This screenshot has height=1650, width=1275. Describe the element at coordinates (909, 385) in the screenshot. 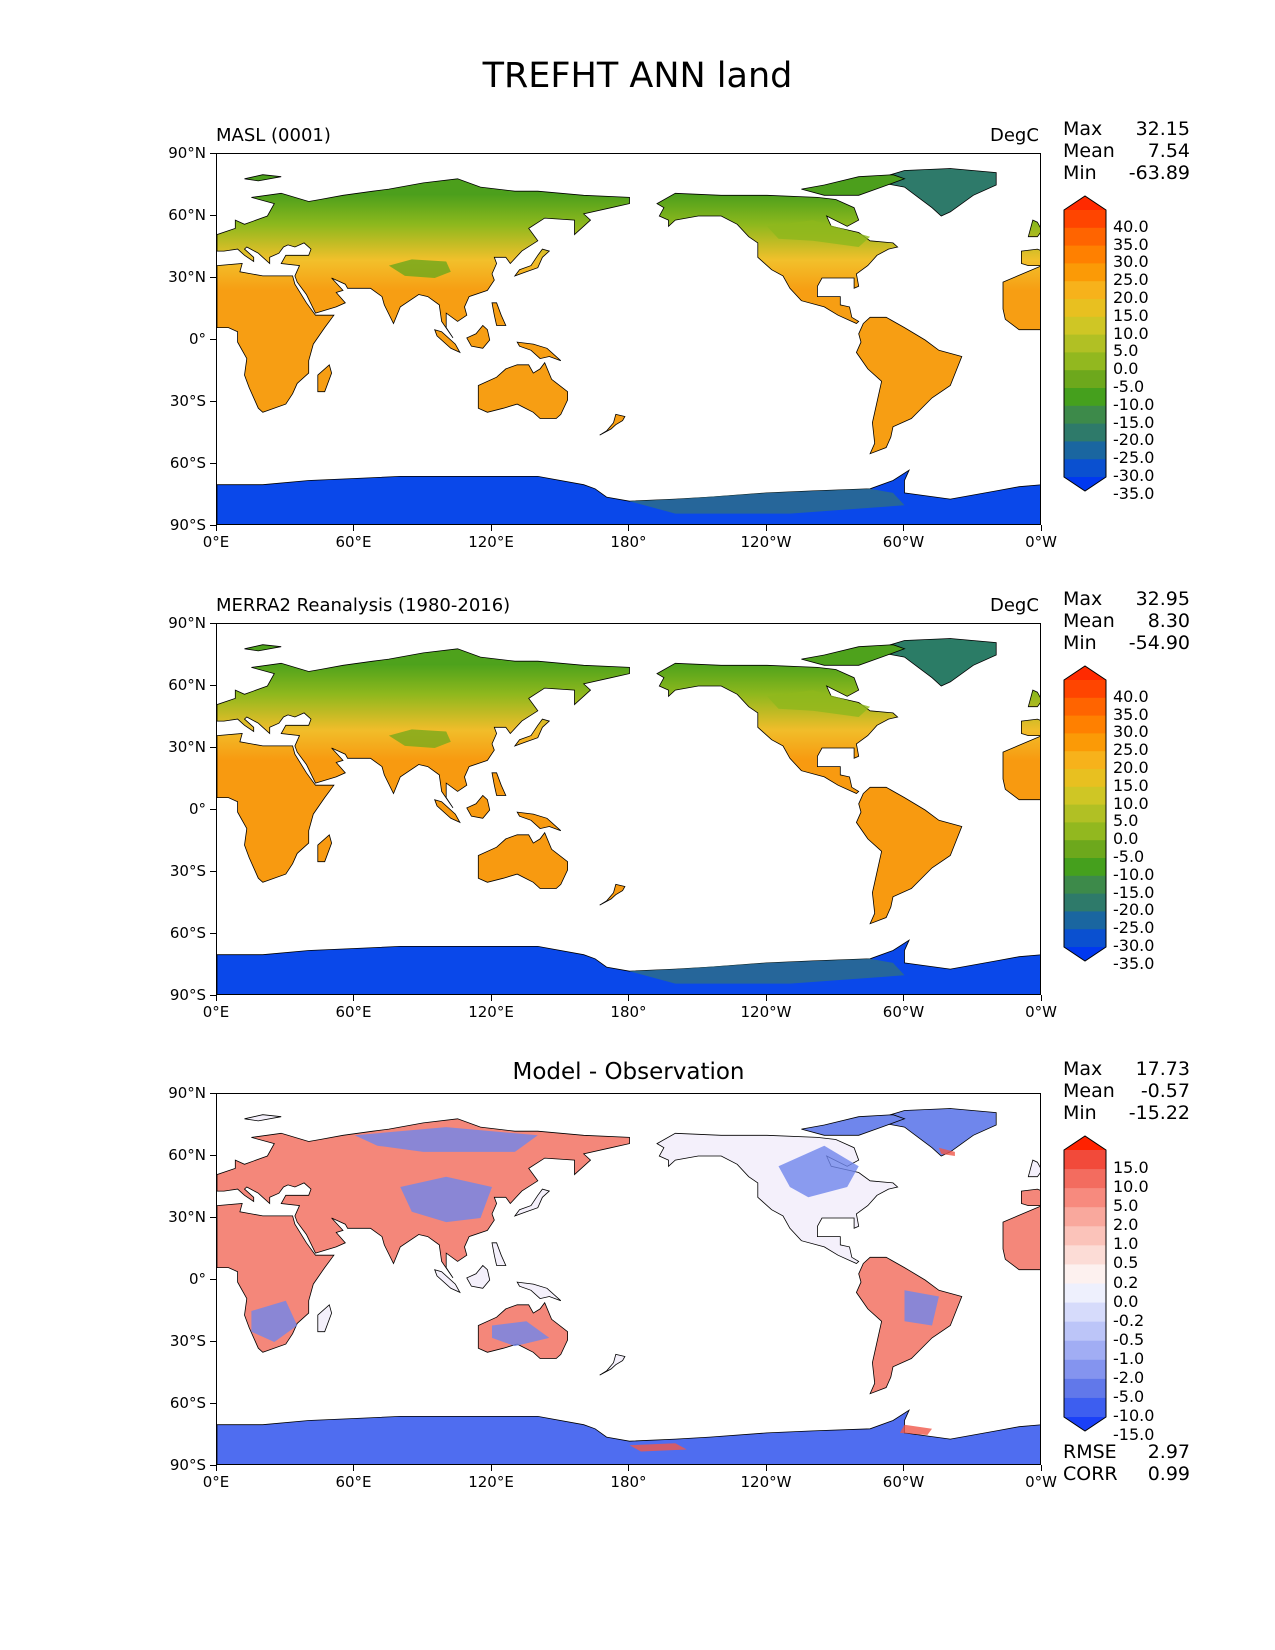

I see `land-samerica` at that location.